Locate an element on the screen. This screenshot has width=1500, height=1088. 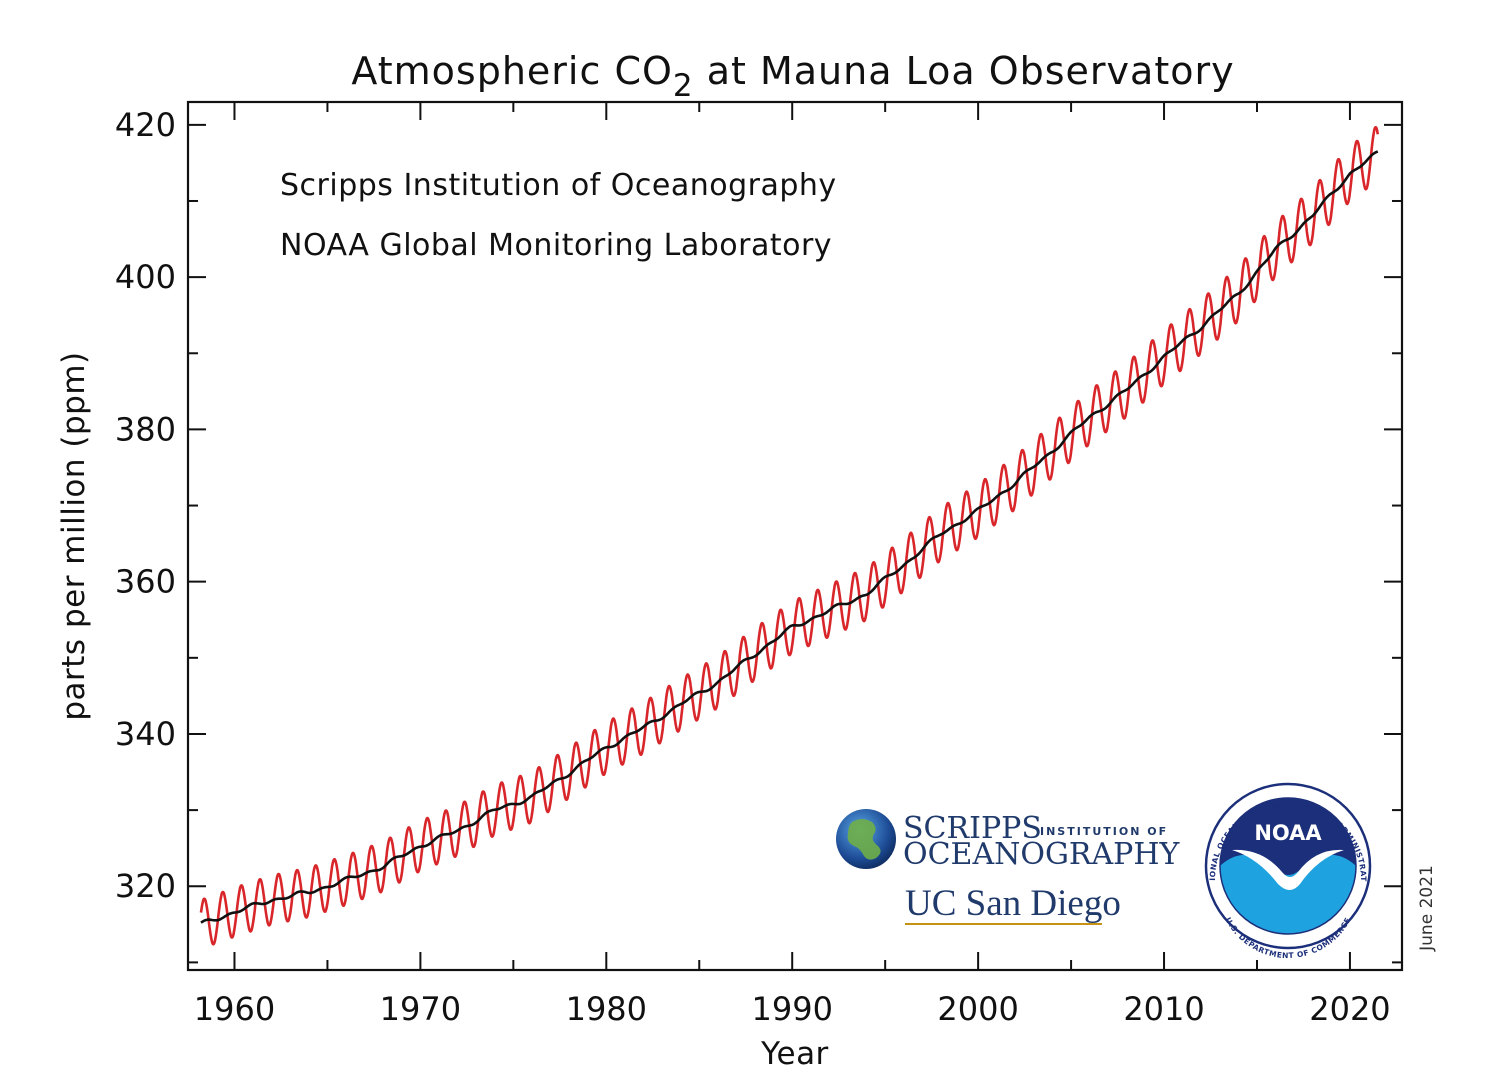
x-tick-label: 1960 is located at coordinates (234, 1009).